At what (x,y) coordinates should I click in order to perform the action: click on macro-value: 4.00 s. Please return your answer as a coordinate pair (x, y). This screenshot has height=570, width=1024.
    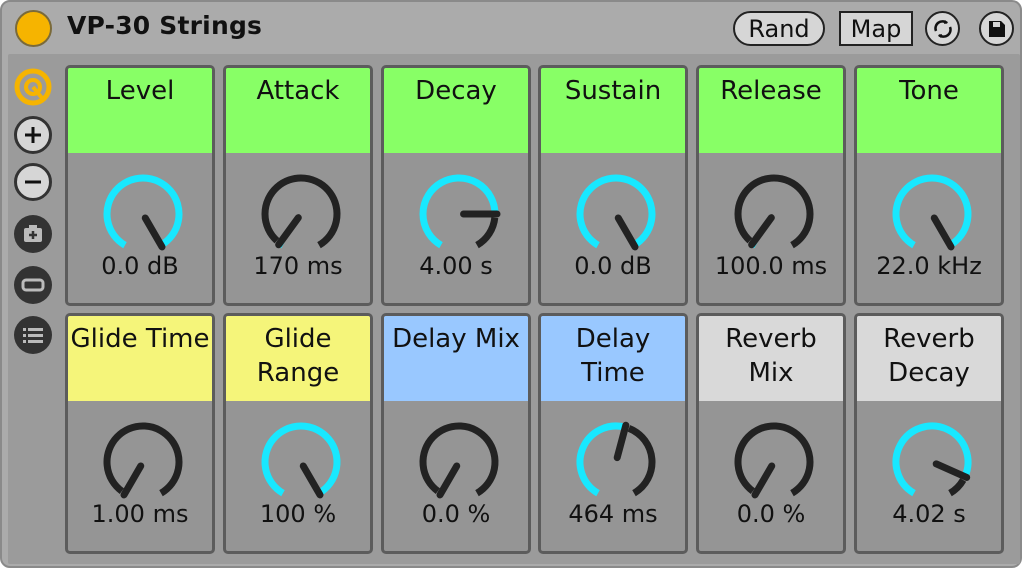
    Looking at the image, I should click on (456, 266).